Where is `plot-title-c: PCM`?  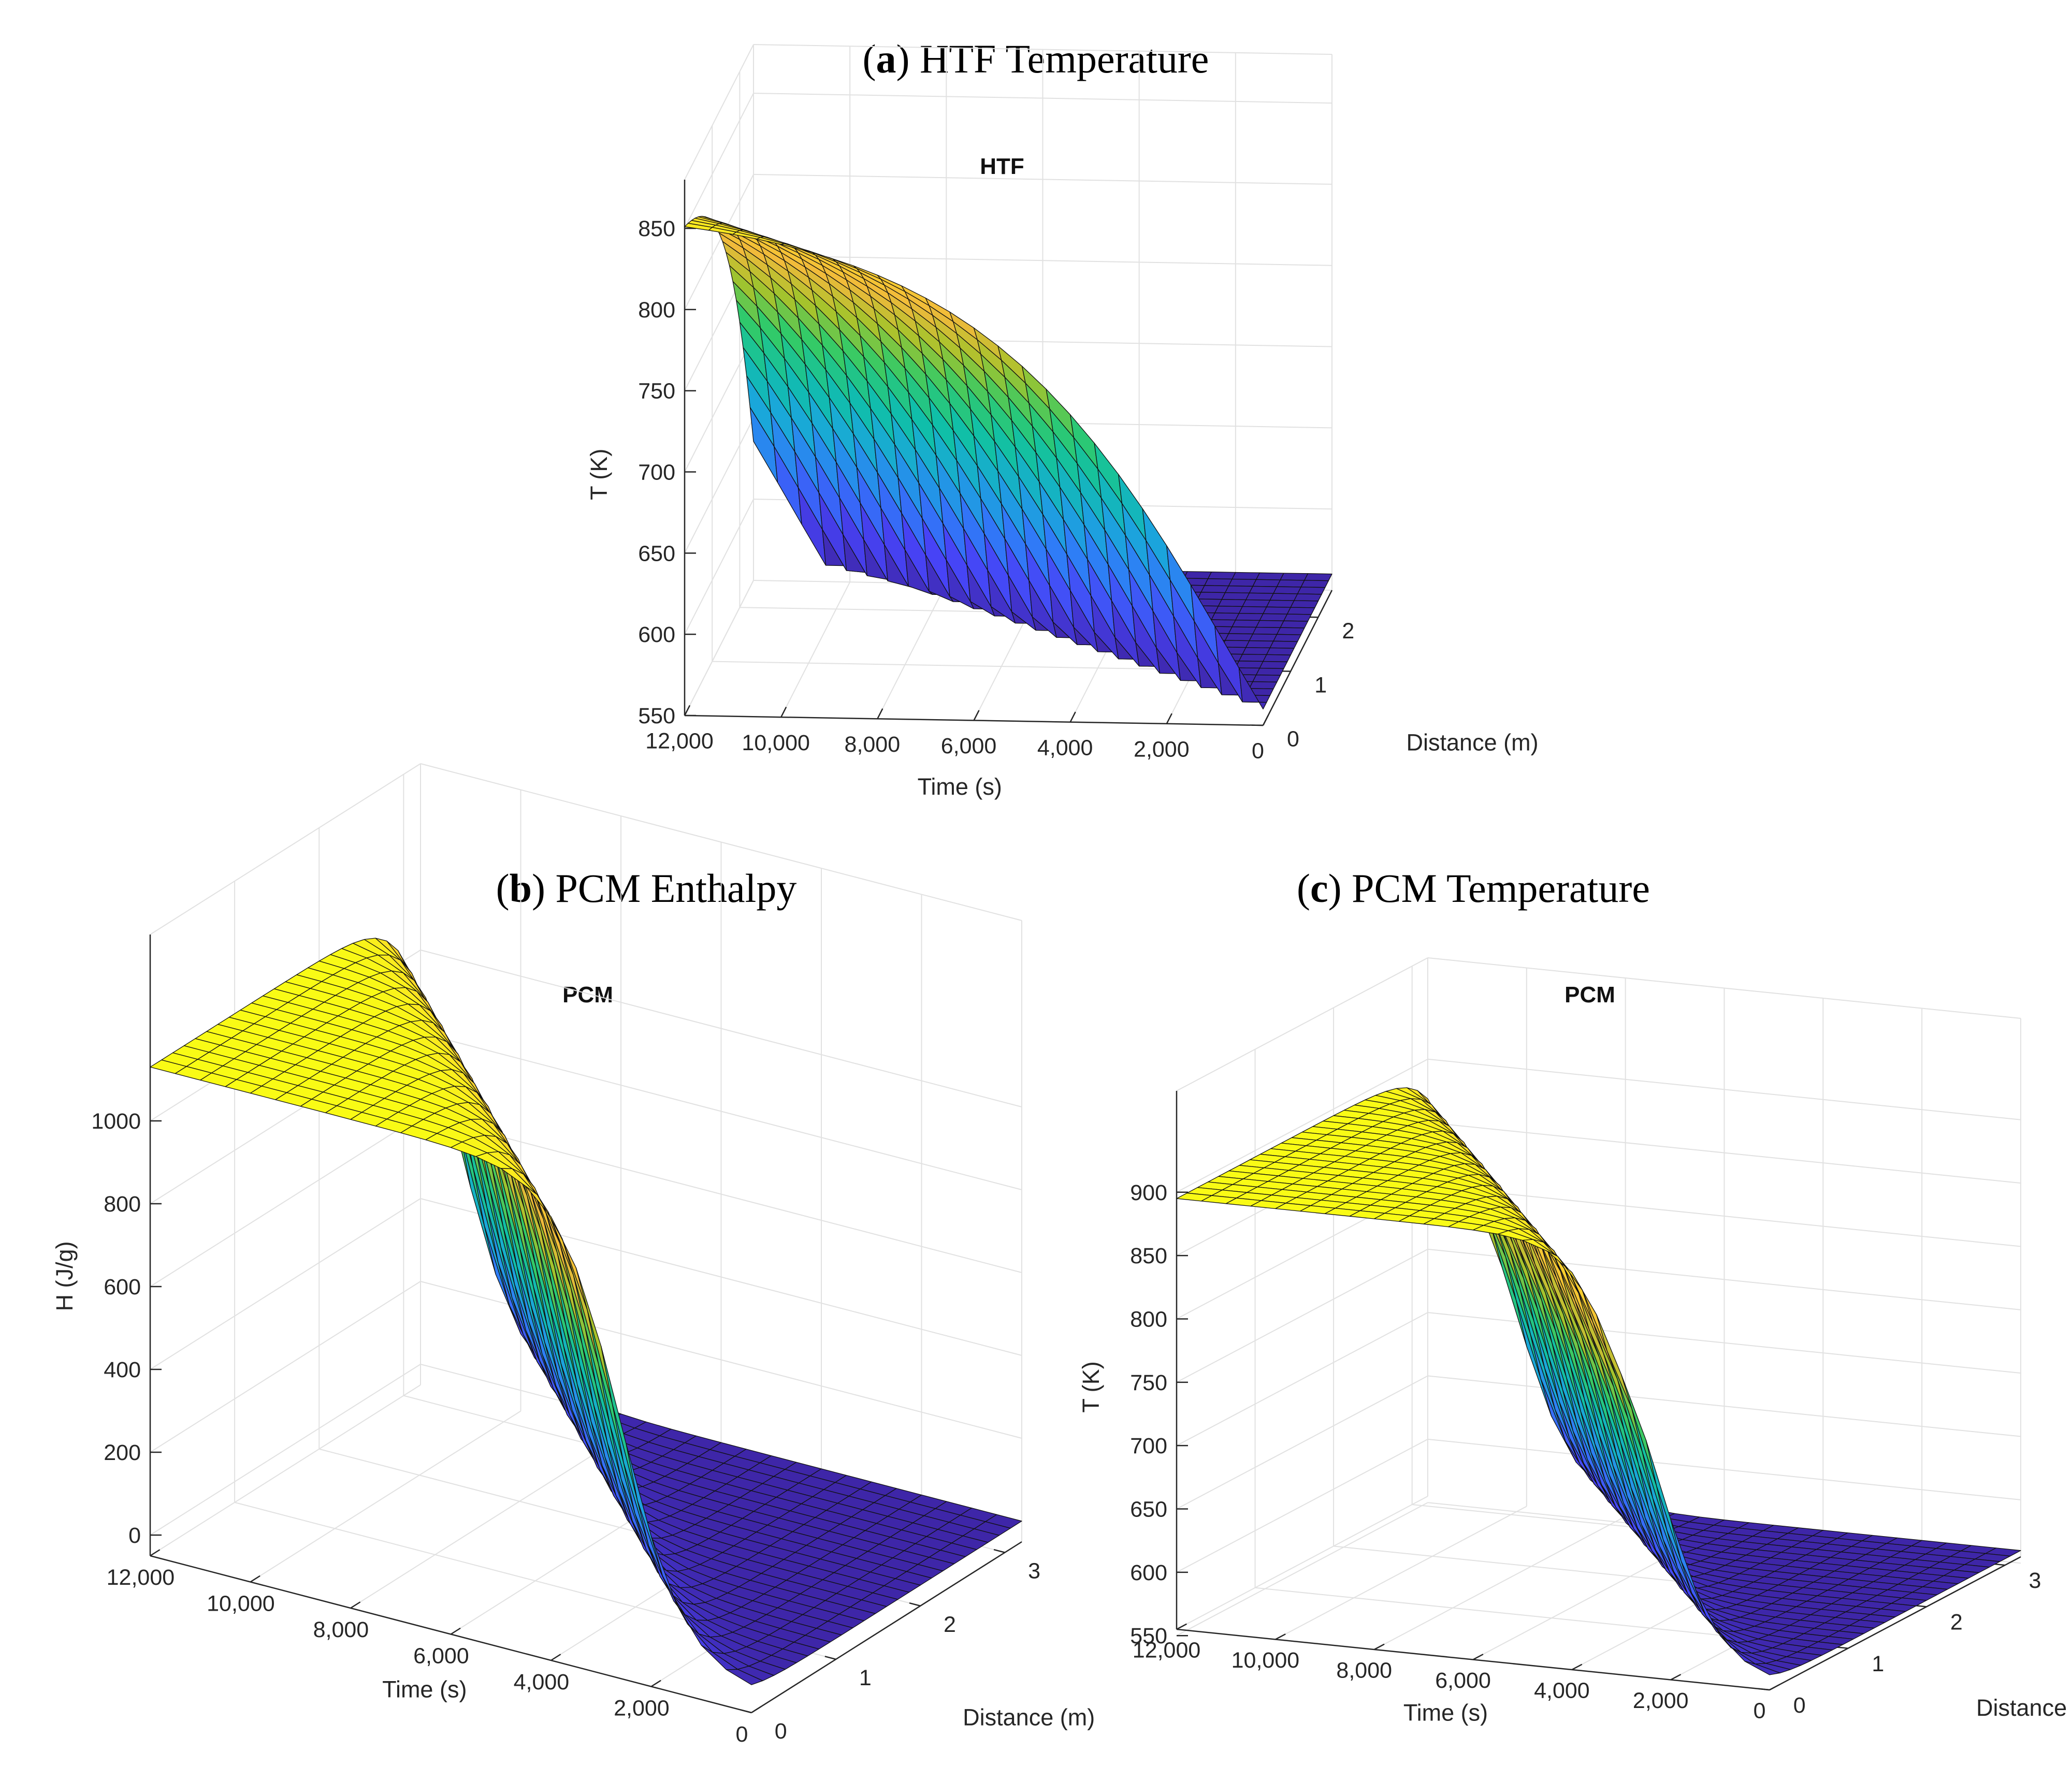 plot-title-c: PCM is located at coordinates (1589, 995).